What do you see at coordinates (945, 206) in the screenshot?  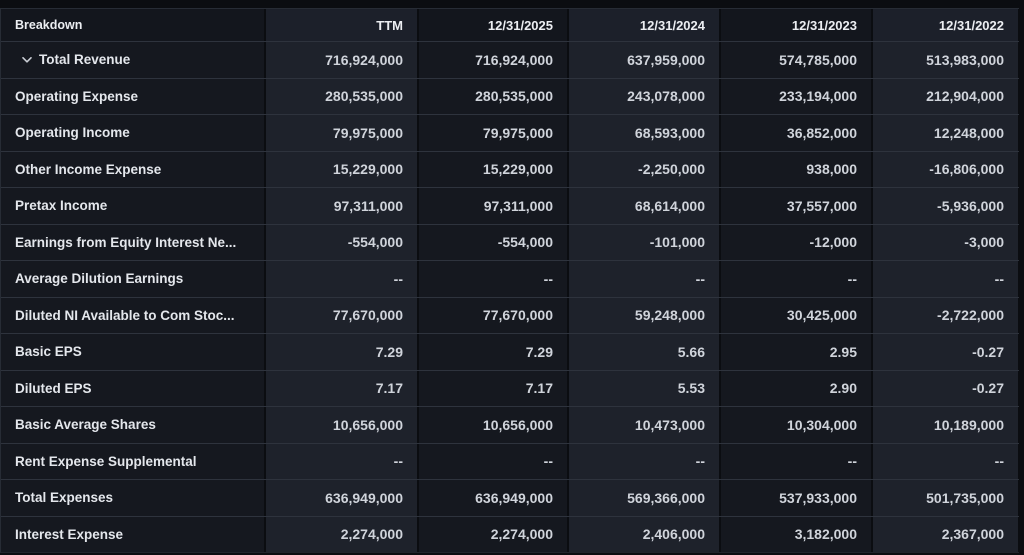 I see `value-cell: -5,936,000` at bounding box center [945, 206].